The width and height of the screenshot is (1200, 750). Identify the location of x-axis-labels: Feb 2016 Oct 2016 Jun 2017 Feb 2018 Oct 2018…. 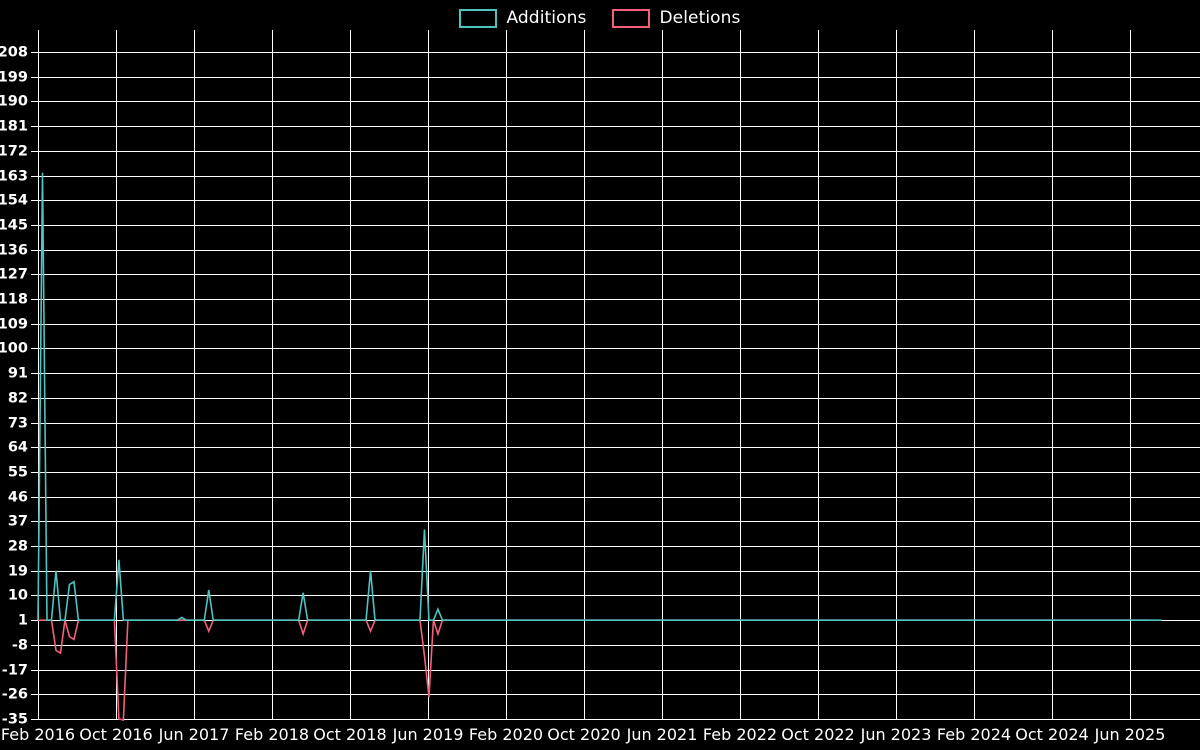
(583, 734).